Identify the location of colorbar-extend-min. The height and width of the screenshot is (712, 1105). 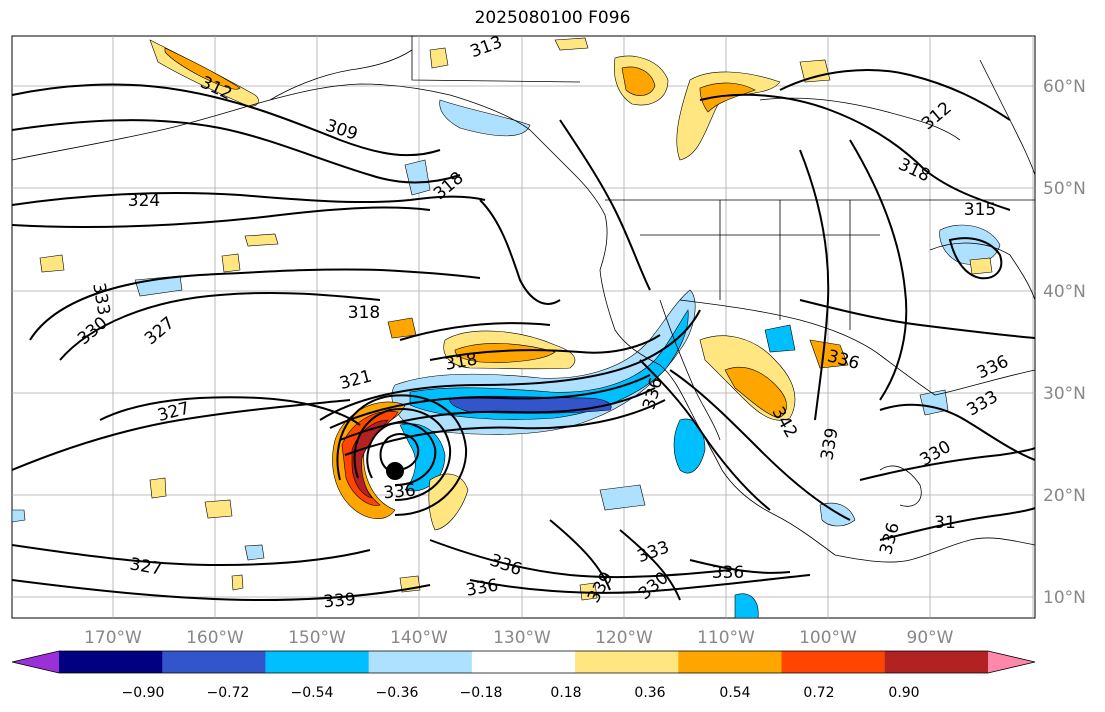
(35, 662).